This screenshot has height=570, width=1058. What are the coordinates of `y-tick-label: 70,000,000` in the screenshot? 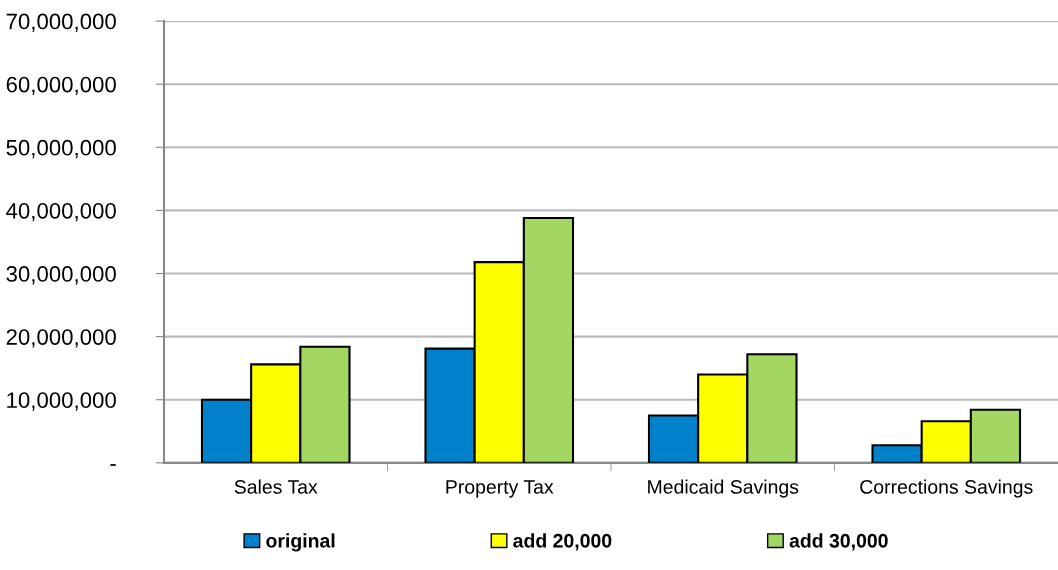 It's located at (61, 22).